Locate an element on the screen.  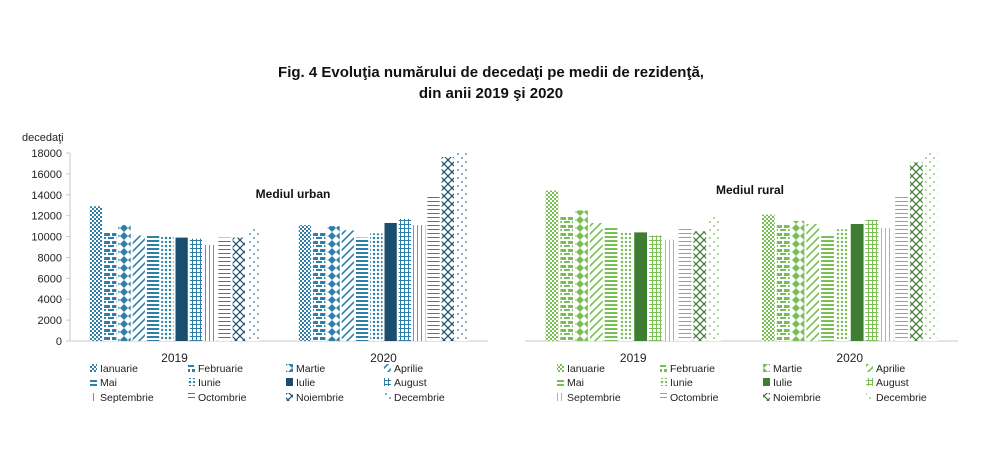
legend-label: Ianuarie is located at coordinates (119, 369).